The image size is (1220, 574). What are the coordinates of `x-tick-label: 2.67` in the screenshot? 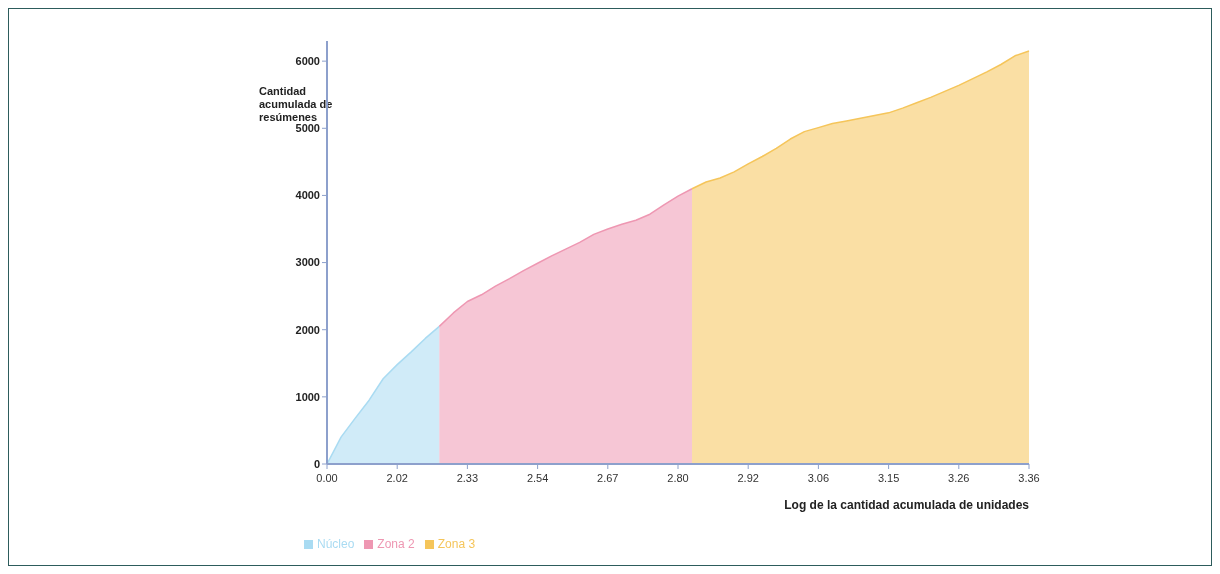 It's located at (608, 478).